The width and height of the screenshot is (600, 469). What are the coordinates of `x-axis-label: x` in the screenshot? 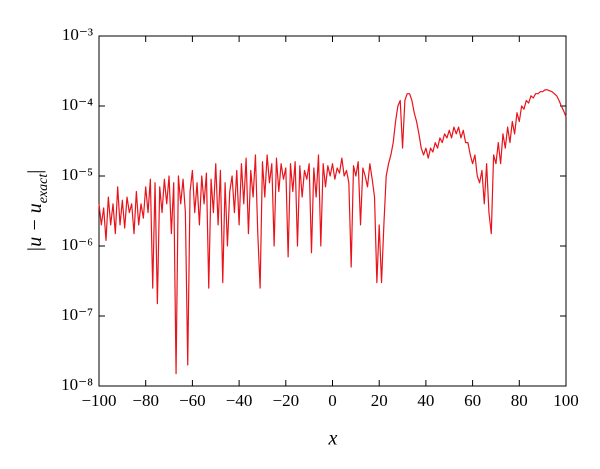 It's located at (333, 439).